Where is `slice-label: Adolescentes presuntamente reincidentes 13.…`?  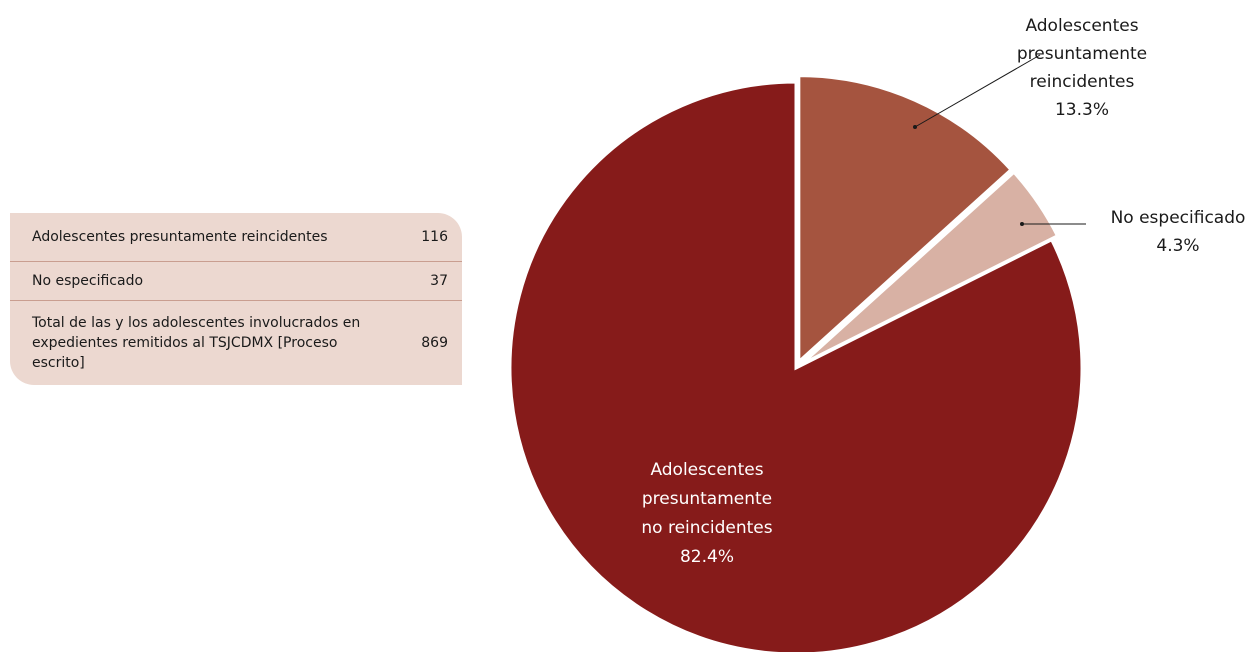 slice-label: Adolescentes presuntamente reincidentes 13.… is located at coordinates (1082, 68).